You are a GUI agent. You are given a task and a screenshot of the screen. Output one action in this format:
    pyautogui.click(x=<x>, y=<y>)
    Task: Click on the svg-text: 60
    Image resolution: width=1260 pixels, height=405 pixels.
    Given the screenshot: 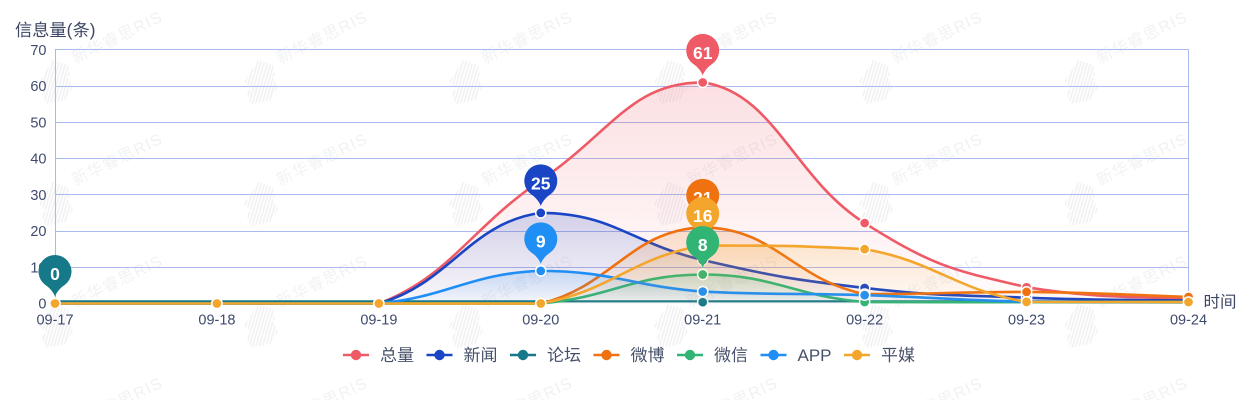 What is the action you would take?
    pyautogui.click(x=38, y=87)
    